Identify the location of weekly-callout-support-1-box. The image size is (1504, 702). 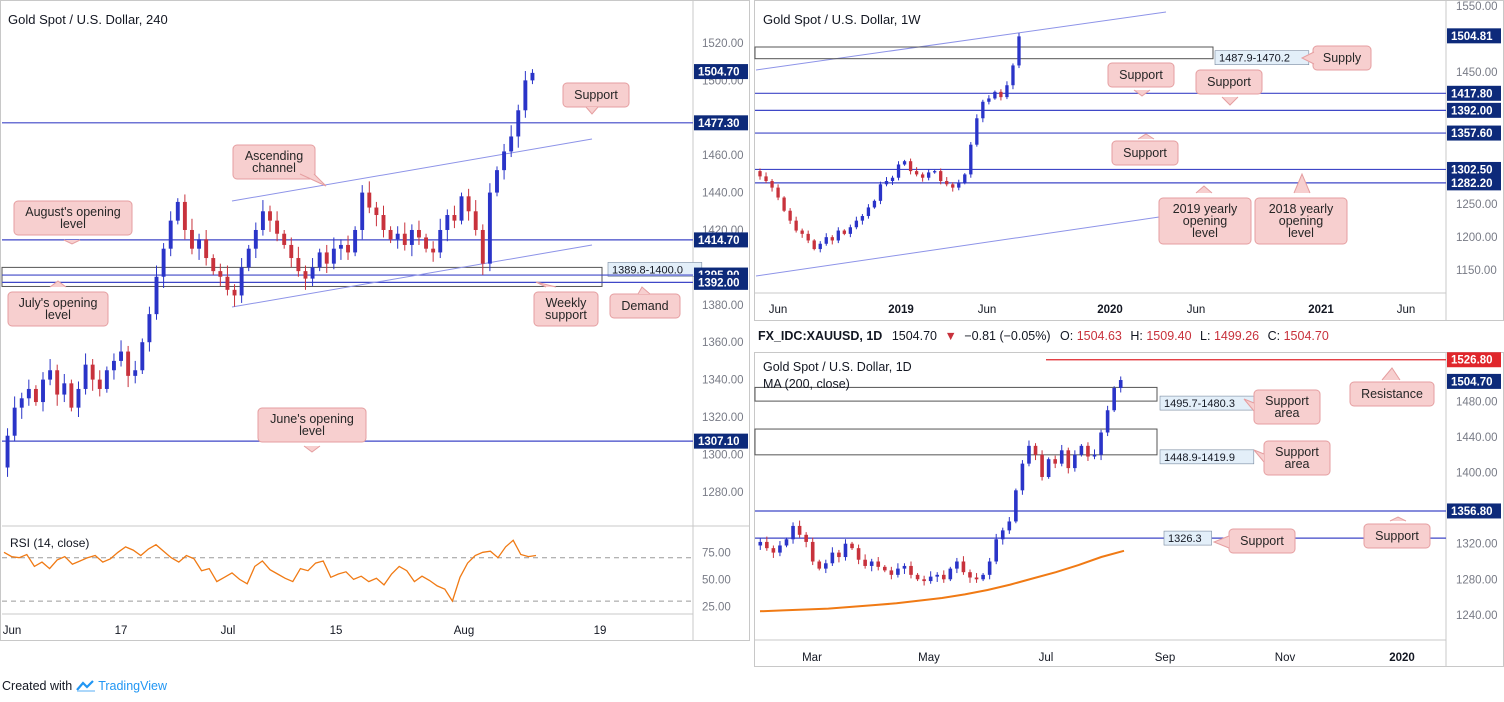
(1141, 75).